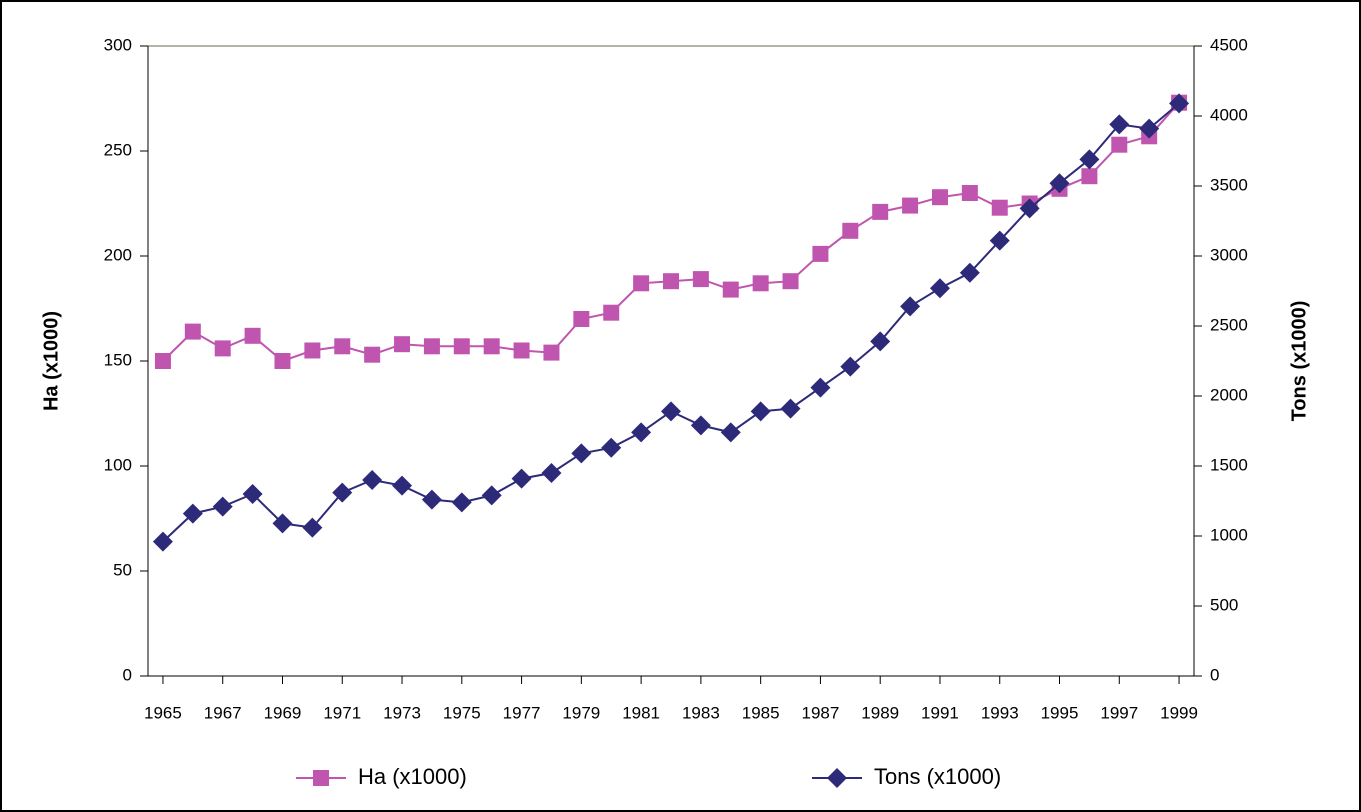  I want to click on x-tick-label: 1965, so click(163, 712).